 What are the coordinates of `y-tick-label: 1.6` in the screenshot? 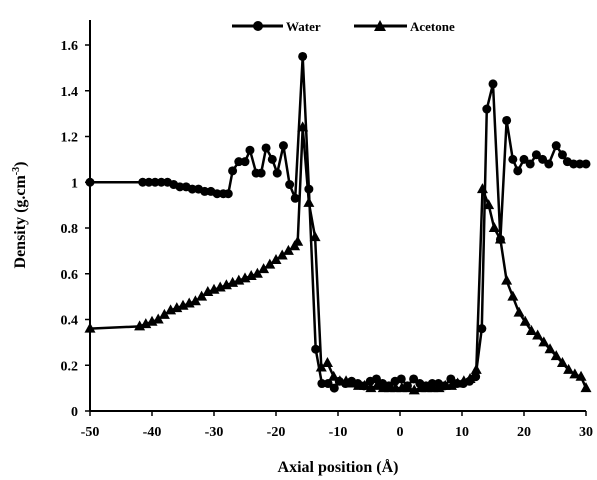 It's located at (70, 46).